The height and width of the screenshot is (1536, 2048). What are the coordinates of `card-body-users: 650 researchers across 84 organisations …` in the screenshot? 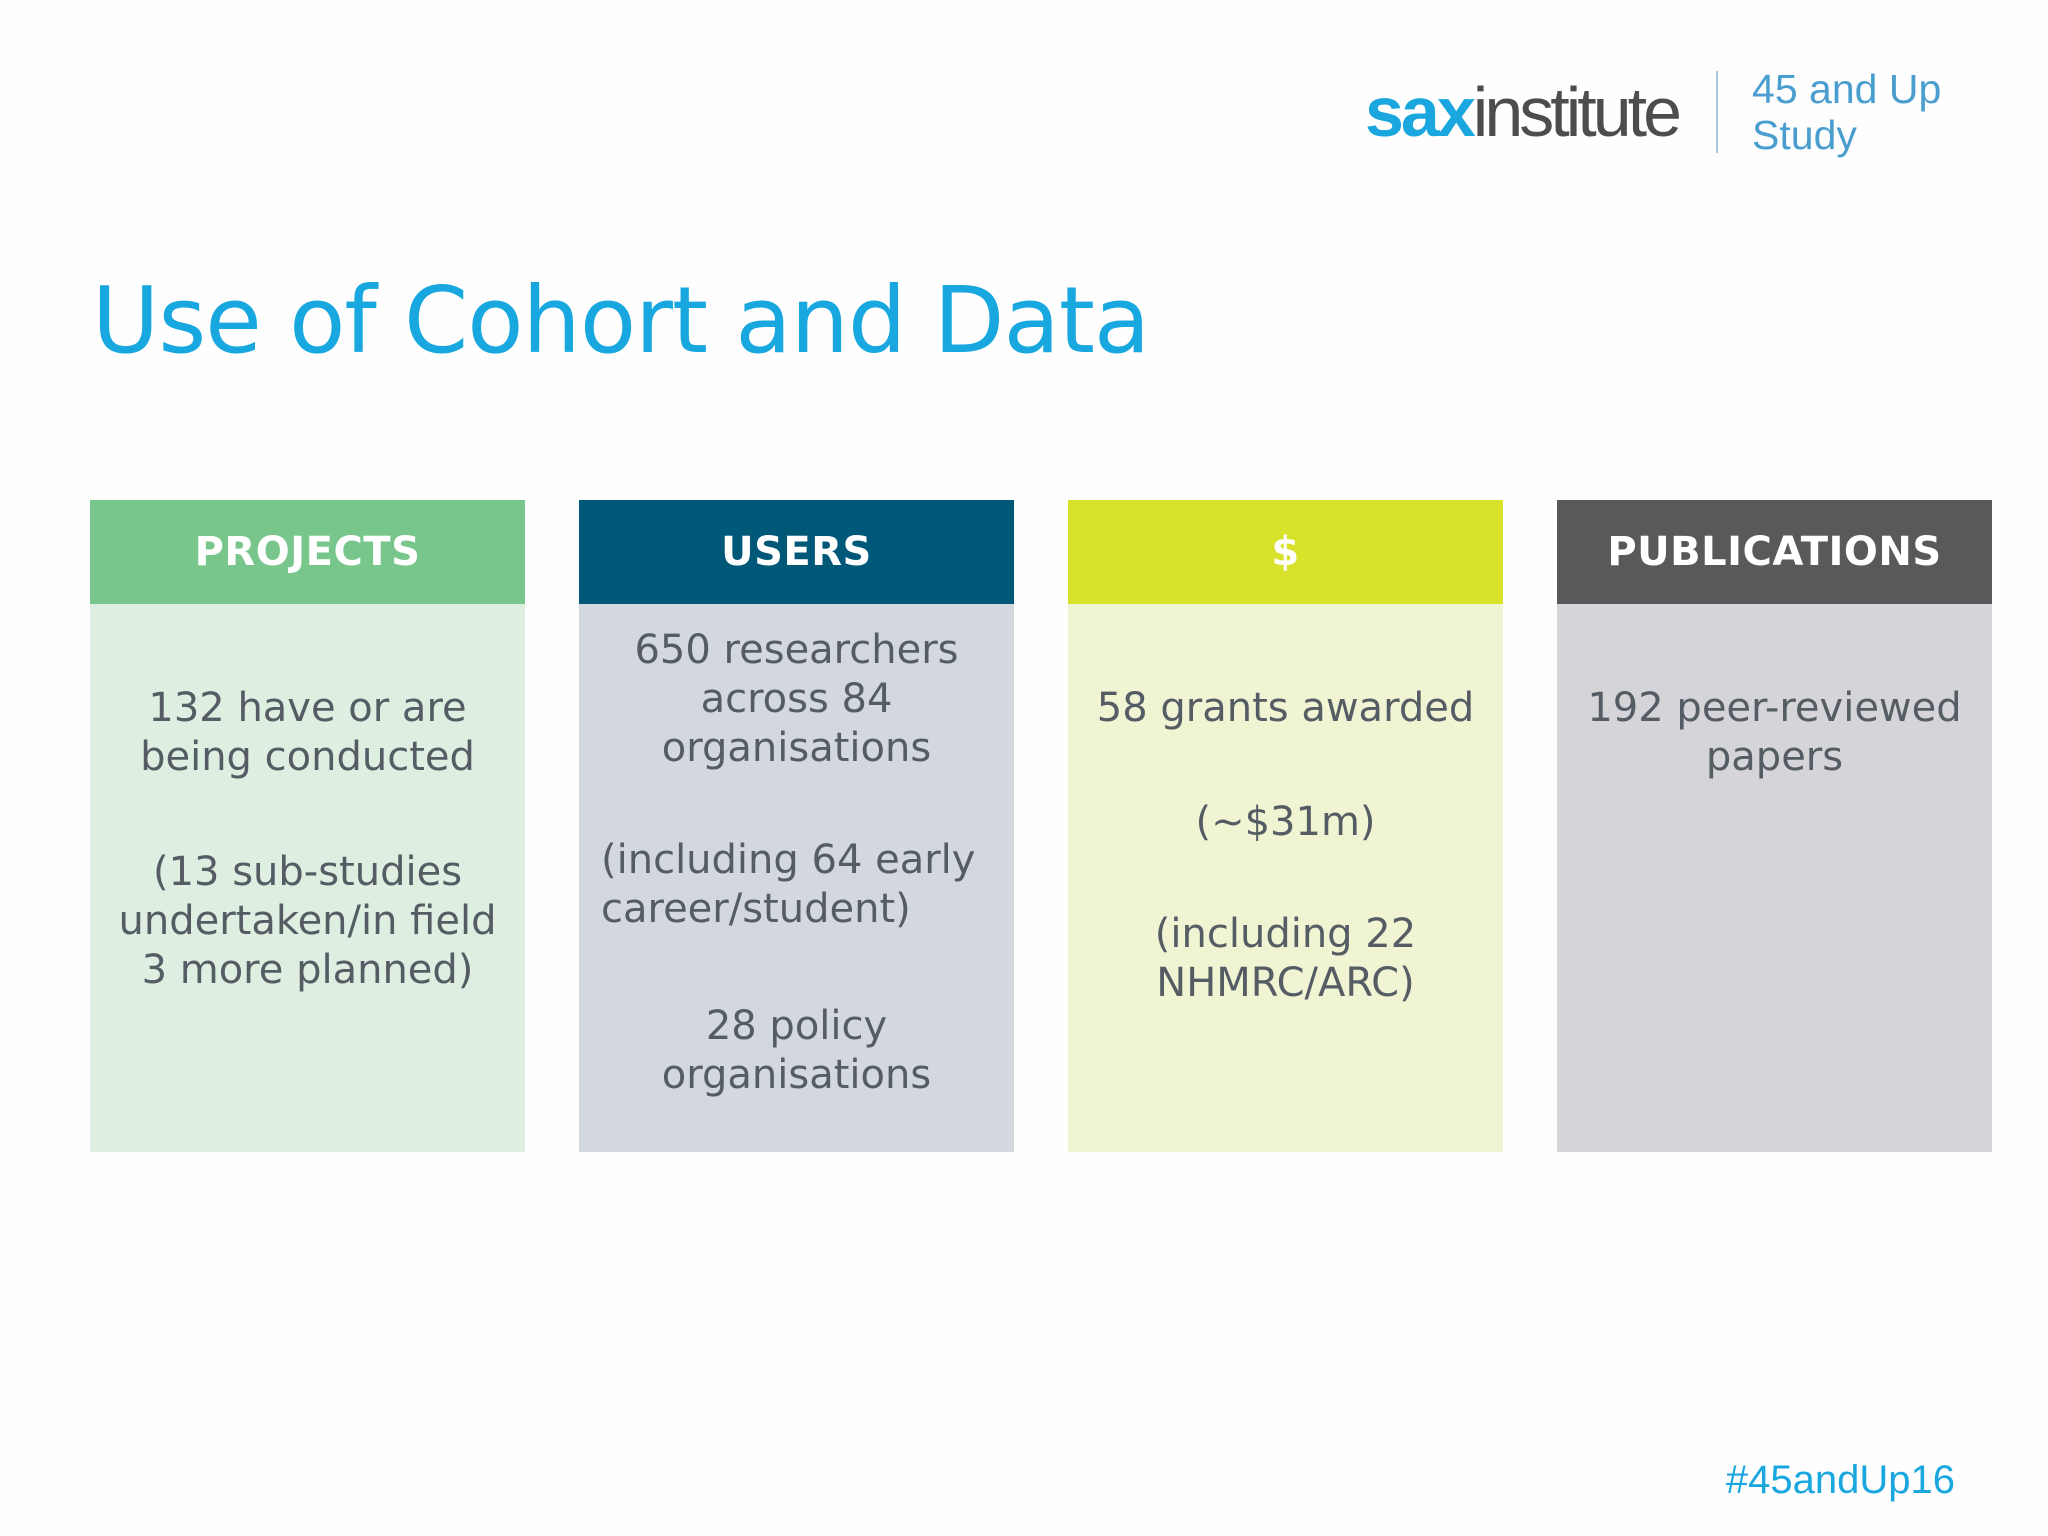 It's located at (796, 878).